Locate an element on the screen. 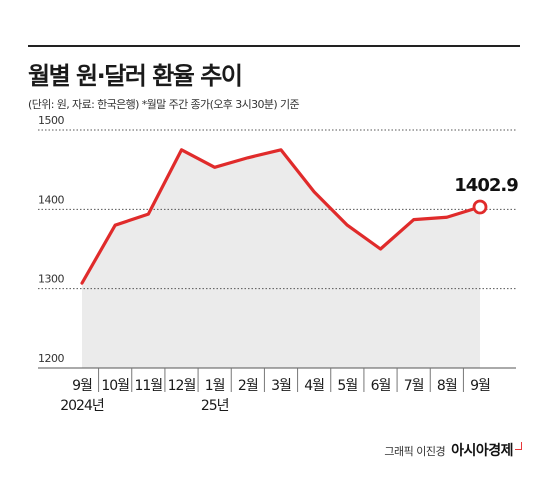 The width and height of the screenshot is (550, 487). x-tick-label: 1월 is located at coordinates (215, 386).